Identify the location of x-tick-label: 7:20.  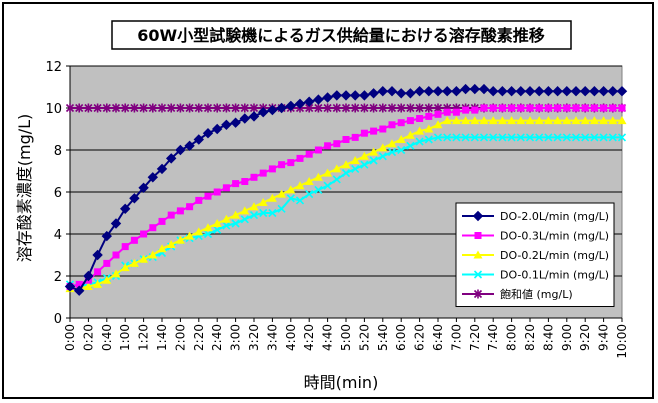
(475, 337).